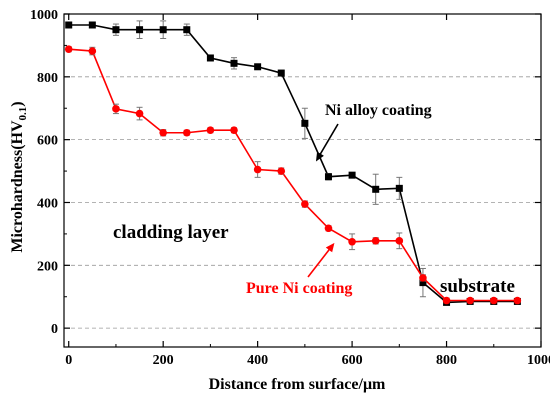  I want to click on ni-alloy-annotation: Ni alloy coating, so click(378, 110).